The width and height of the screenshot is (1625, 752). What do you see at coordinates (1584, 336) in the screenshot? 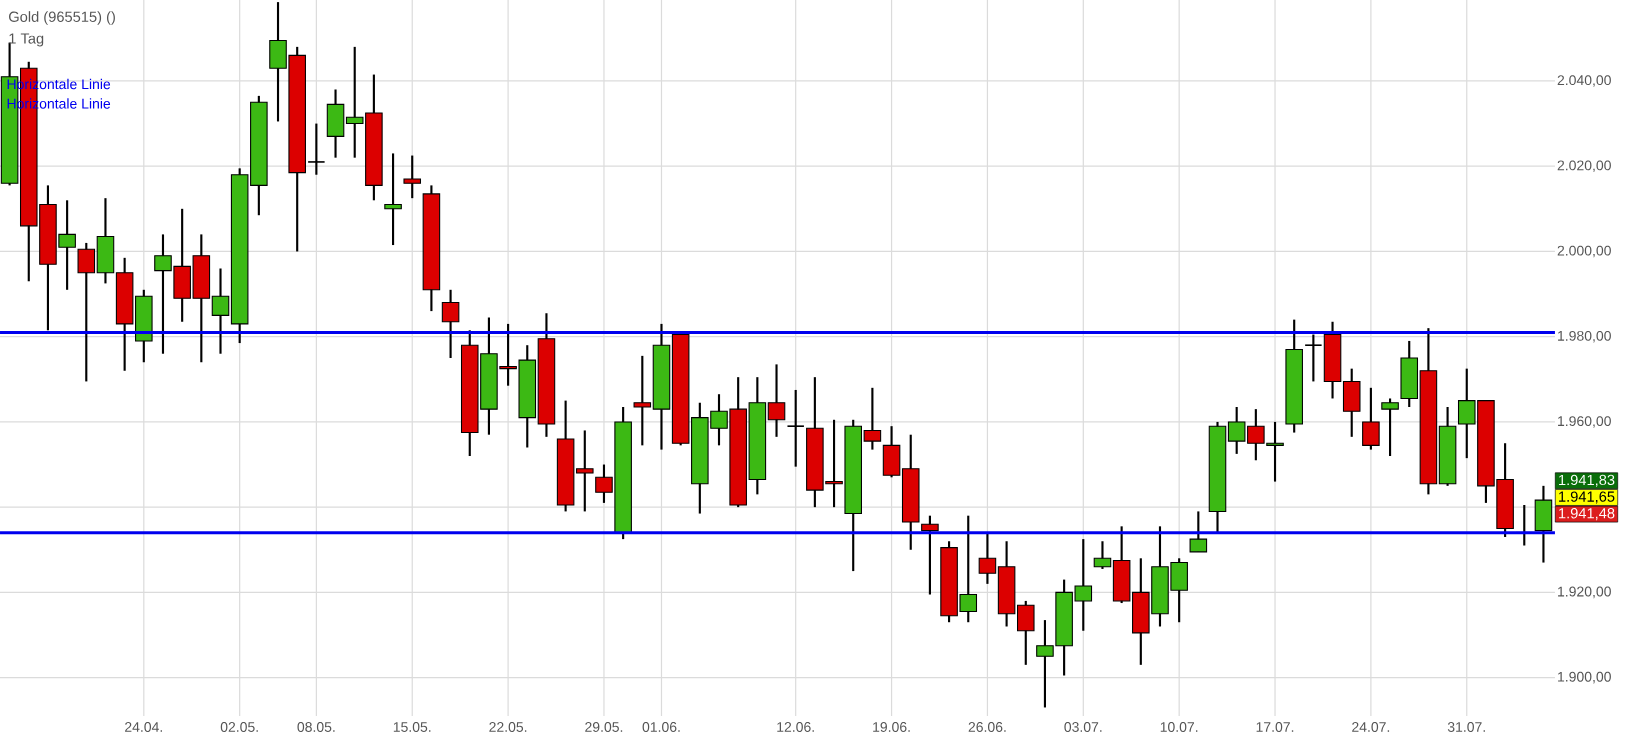
I see `y-tick-label: 1.980,00` at bounding box center [1584, 336].